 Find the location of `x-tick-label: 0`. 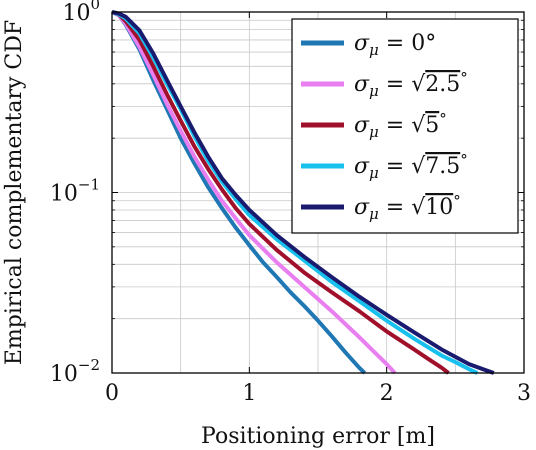

x-tick-label: 0 is located at coordinates (112, 393).